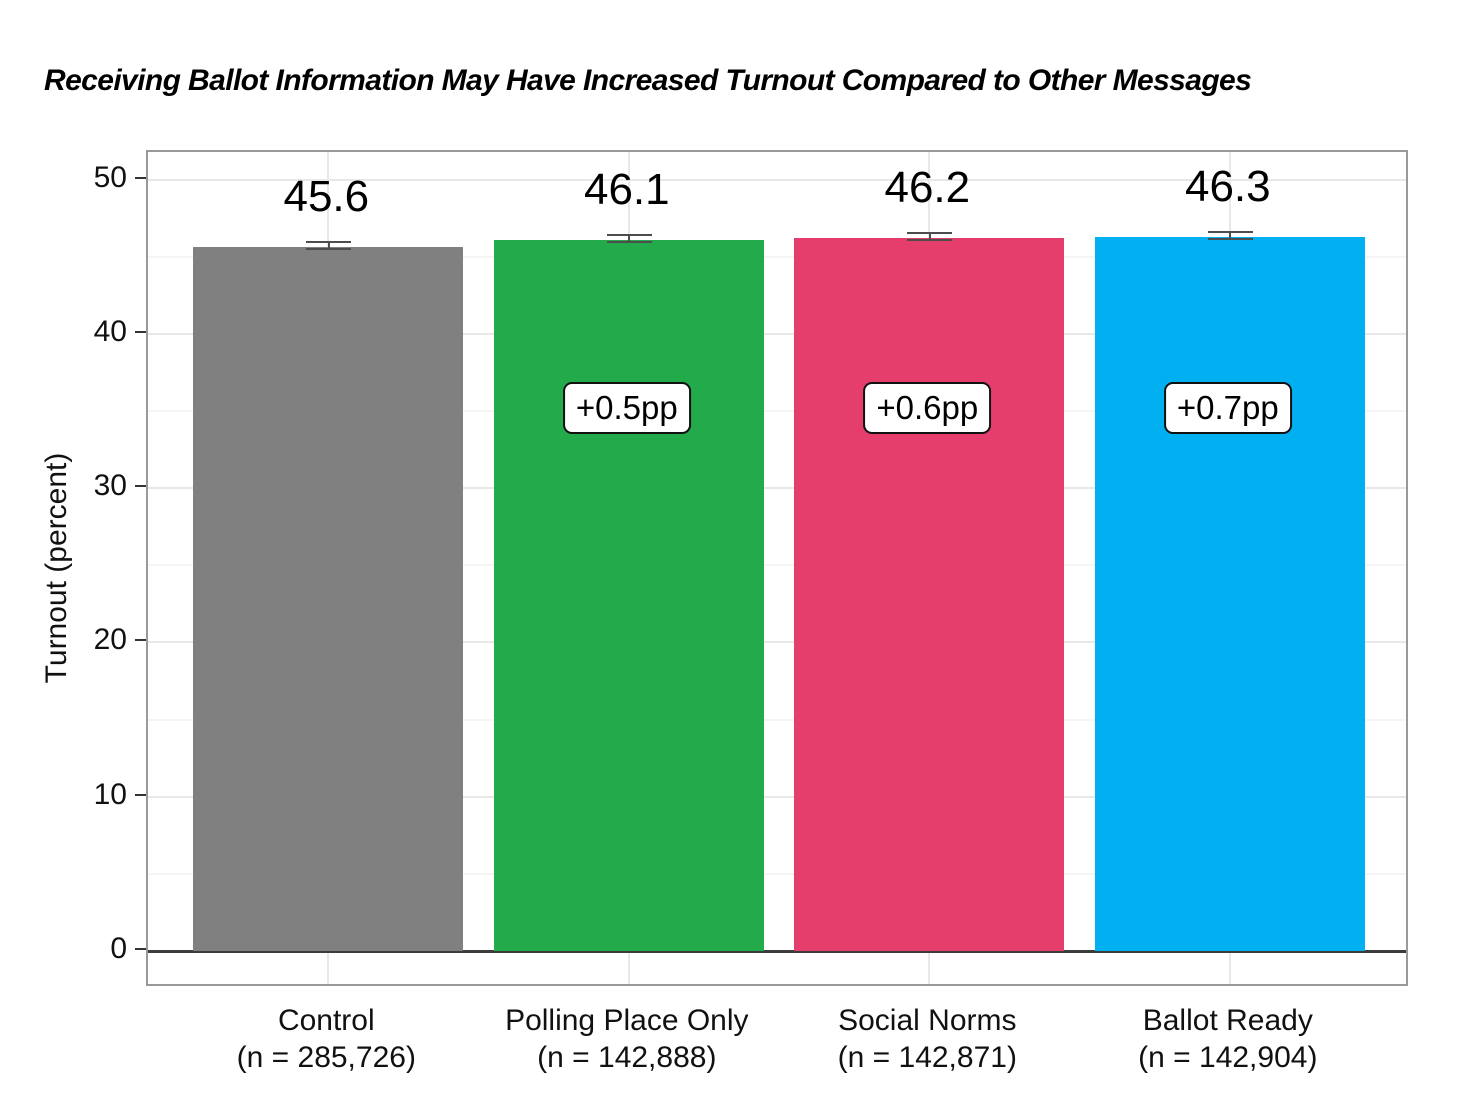 The image size is (1478, 1108). Describe the element at coordinates (927, 1039) in the screenshot. I see `x-axis-label: Social Norms (n = 142,871)` at that location.